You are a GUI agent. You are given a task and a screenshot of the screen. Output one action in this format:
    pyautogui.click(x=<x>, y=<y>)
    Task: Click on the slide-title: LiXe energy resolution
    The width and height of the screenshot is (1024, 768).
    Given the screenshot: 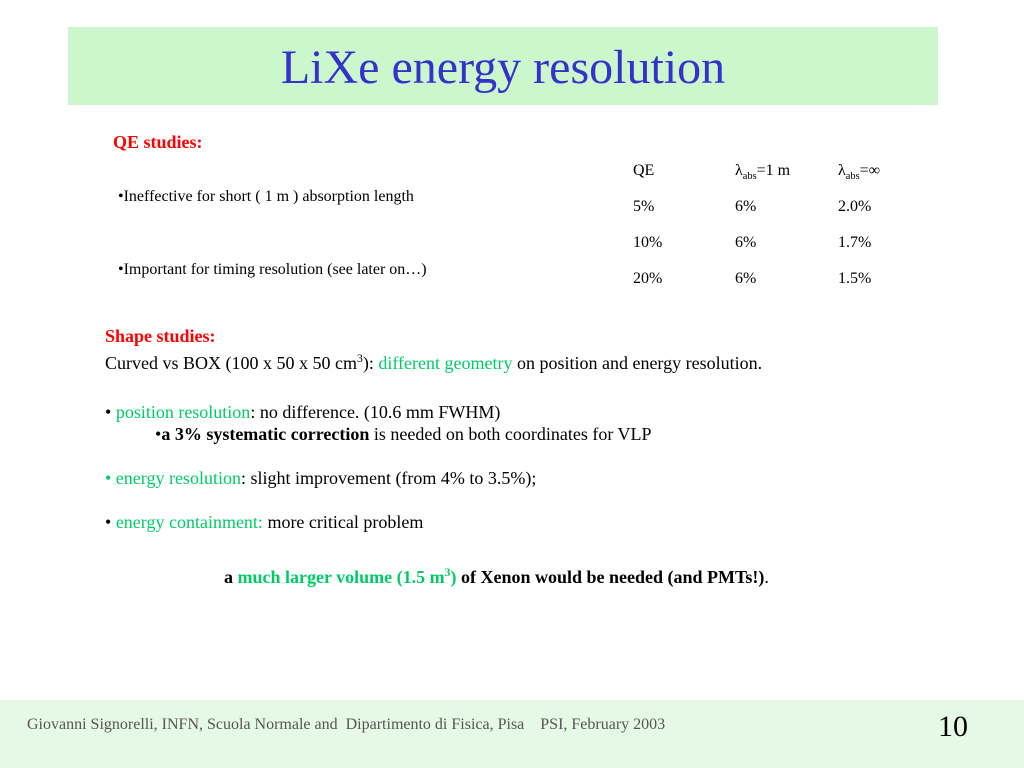 What is the action you would take?
    pyautogui.click(x=503, y=67)
    